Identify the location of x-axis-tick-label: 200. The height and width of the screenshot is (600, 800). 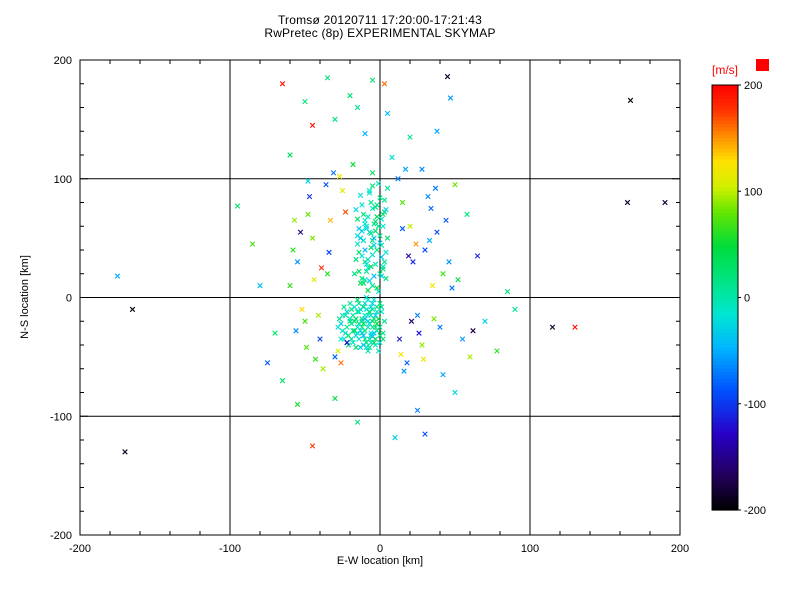
(680, 549).